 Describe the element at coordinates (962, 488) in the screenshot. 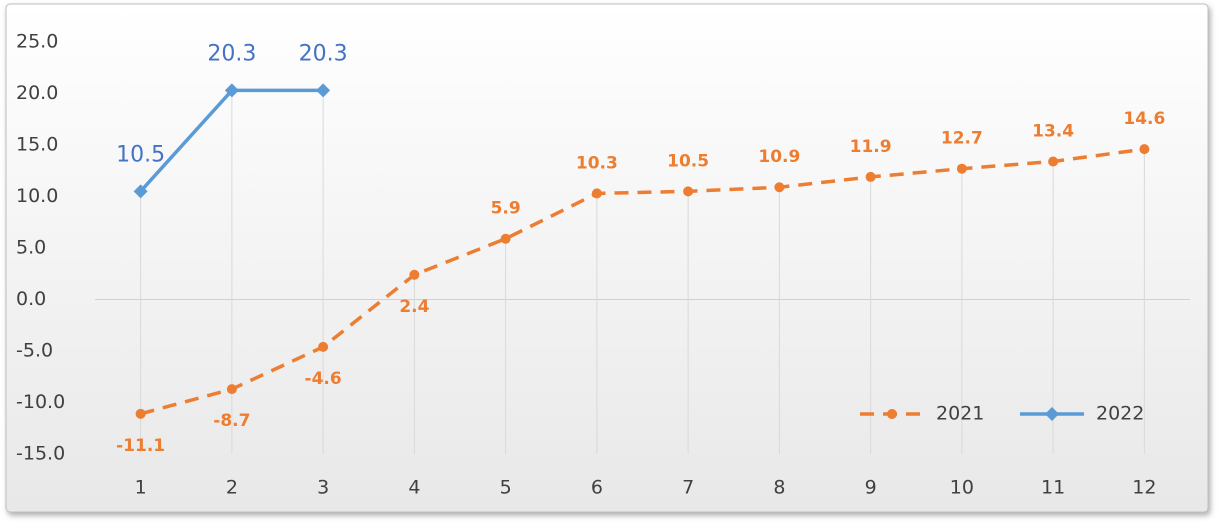

I see `x-tick-label: 10` at that location.